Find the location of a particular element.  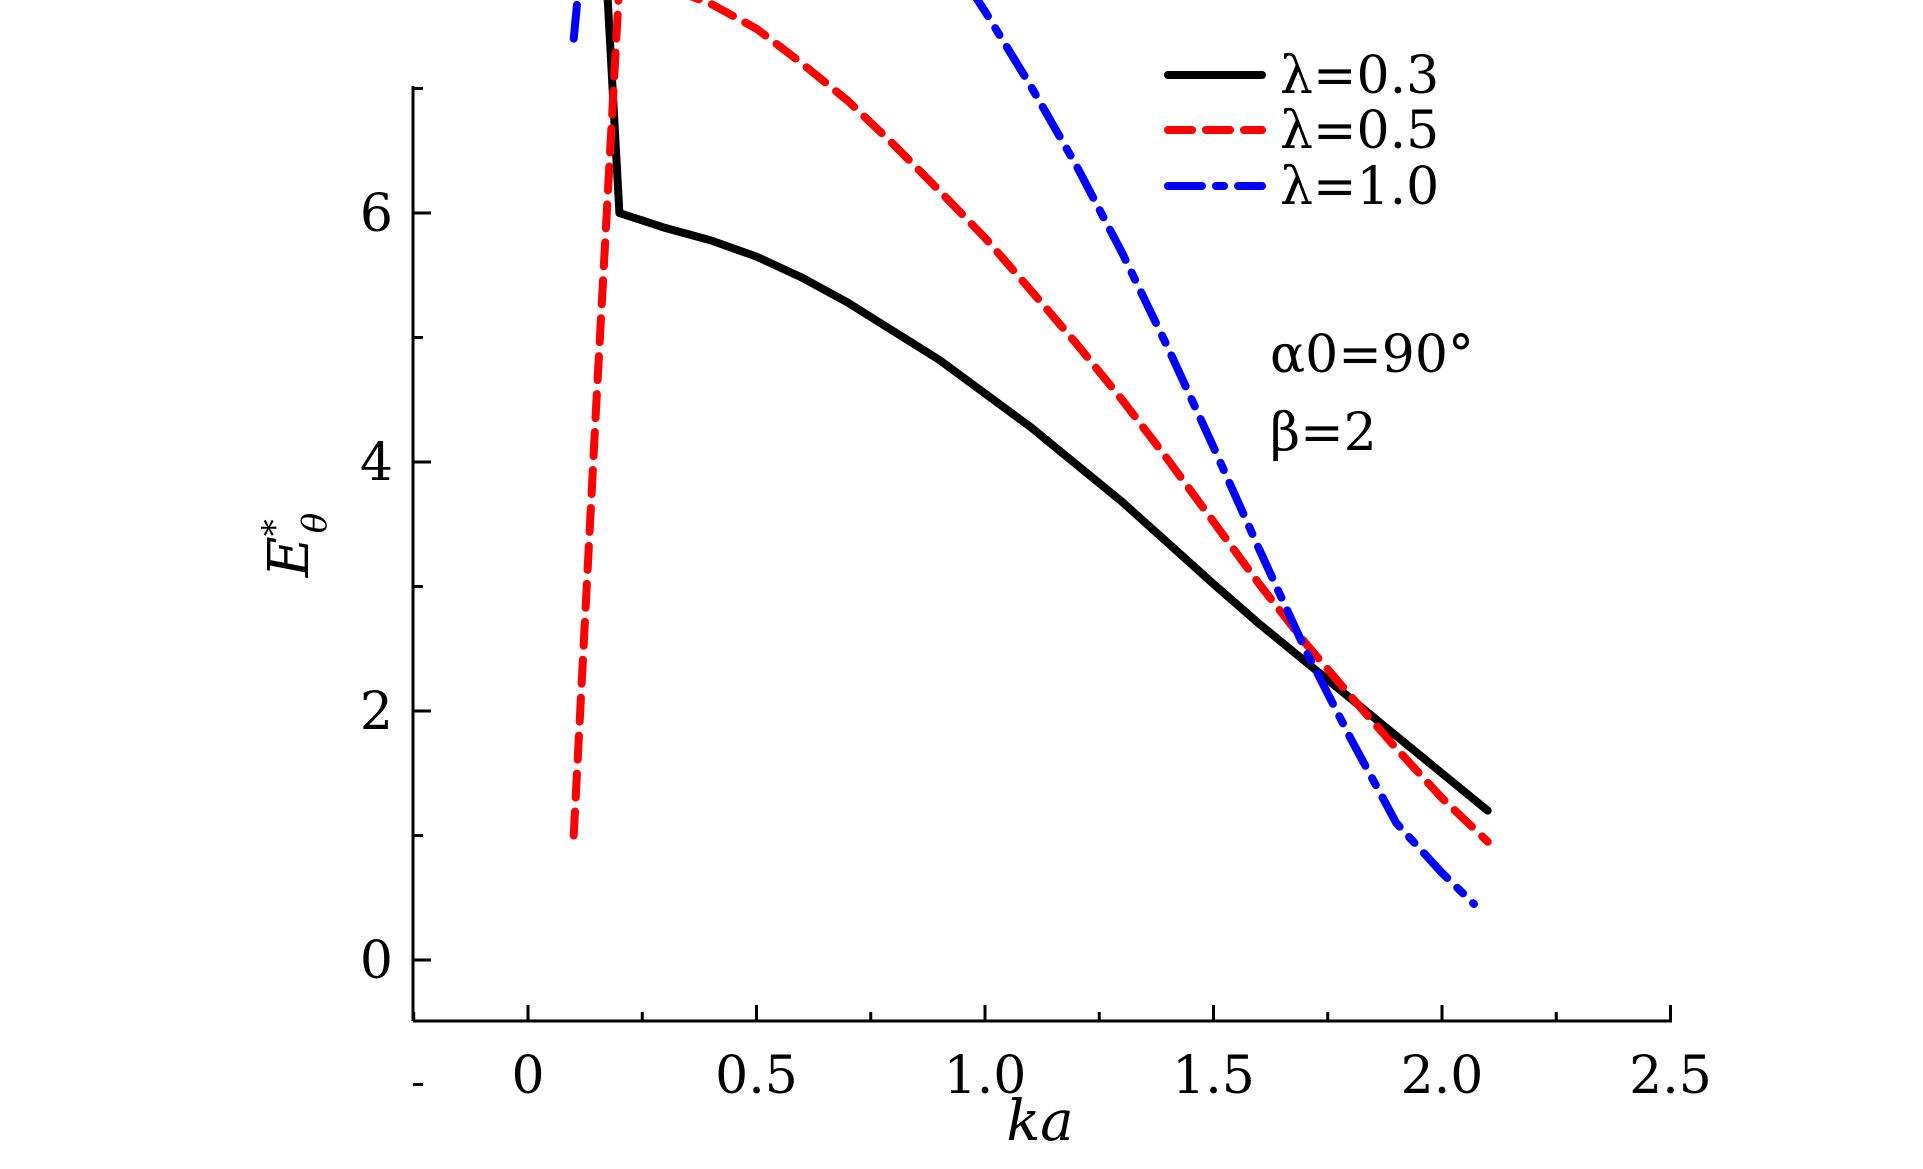

x-ticks: 0 0.5 1.0 1.5 2.0 2.5 is located at coordinates (1062, 1055).